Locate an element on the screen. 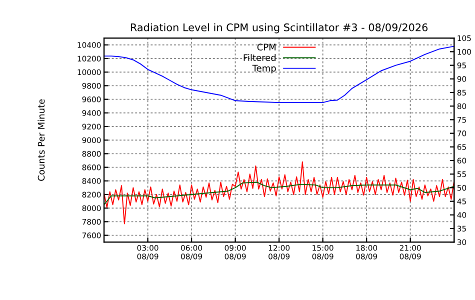  chart-title: Radiation Level in CPM using Scintillator #3 - 08/09/2026 is located at coordinates (279, 28).